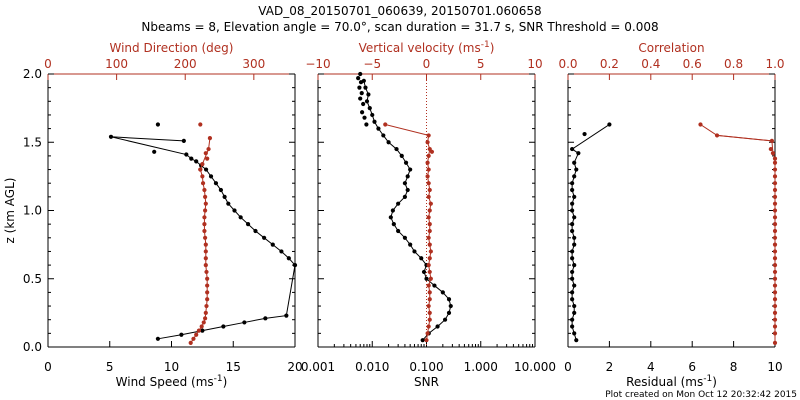 Image resolution: width=800 pixels, height=400 pixels. Describe the element at coordinates (407, 210) in the screenshot. I see `snr-snr-line` at that location.